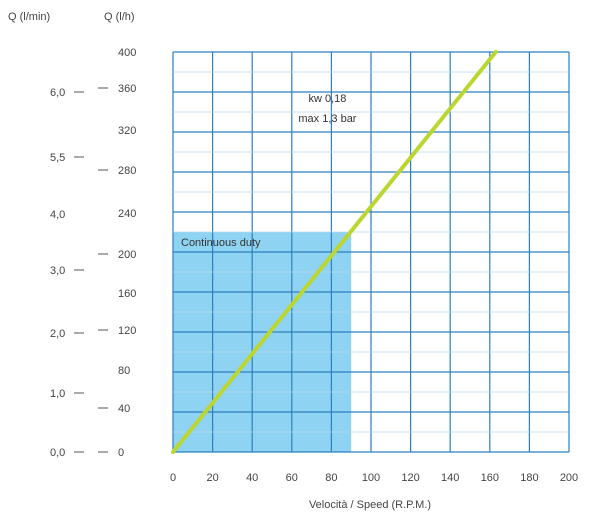 Image resolution: width=596 pixels, height=512 pixels. What do you see at coordinates (124, 409) in the screenshot?
I see `lh-tick-label: 40` at bounding box center [124, 409].